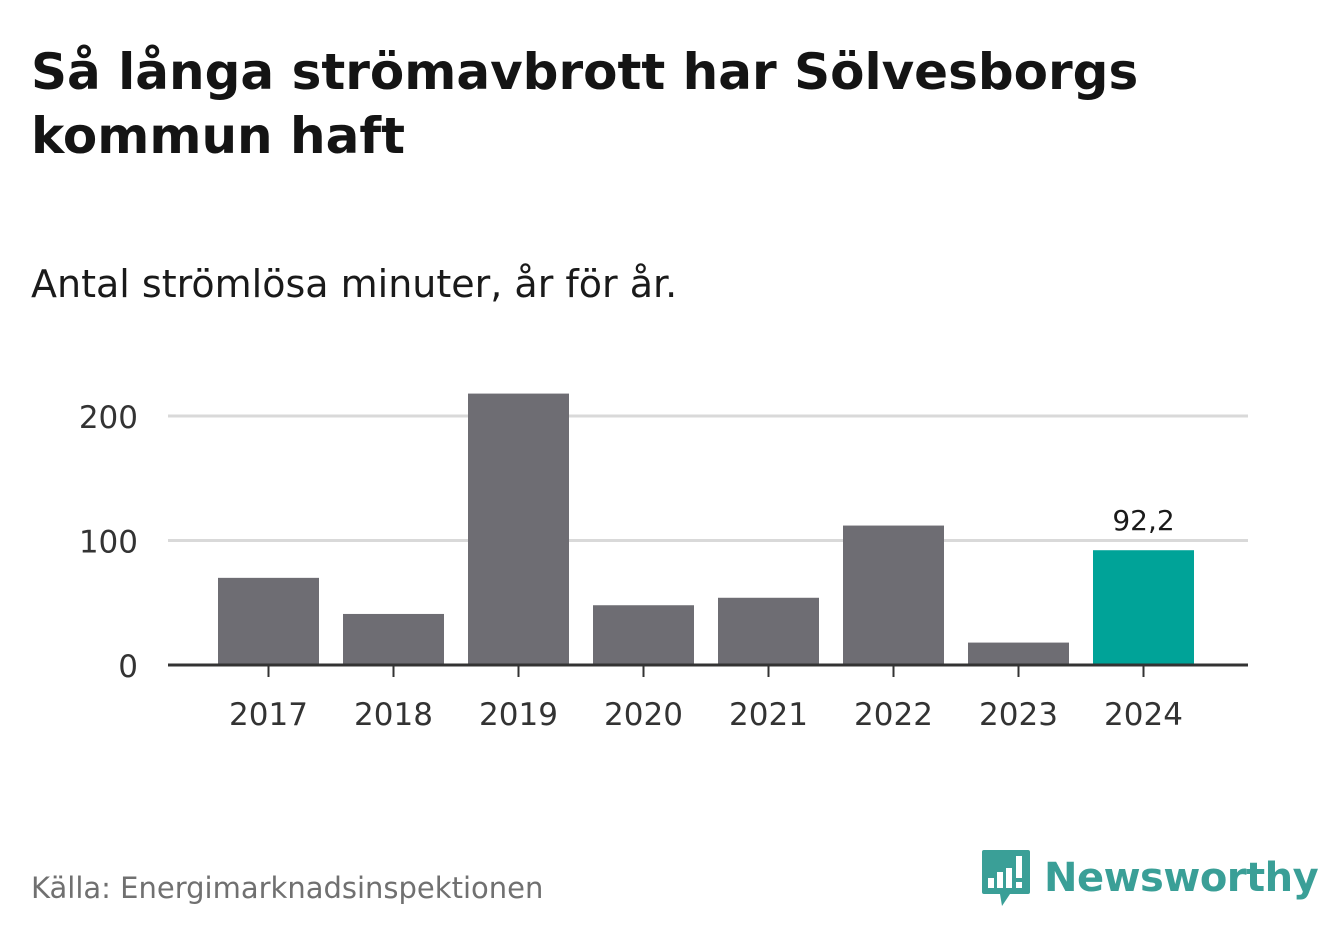  What do you see at coordinates (1143, 715) in the screenshot?
I see `x-tick-label: 2024` at bounding box center [1143, 715].